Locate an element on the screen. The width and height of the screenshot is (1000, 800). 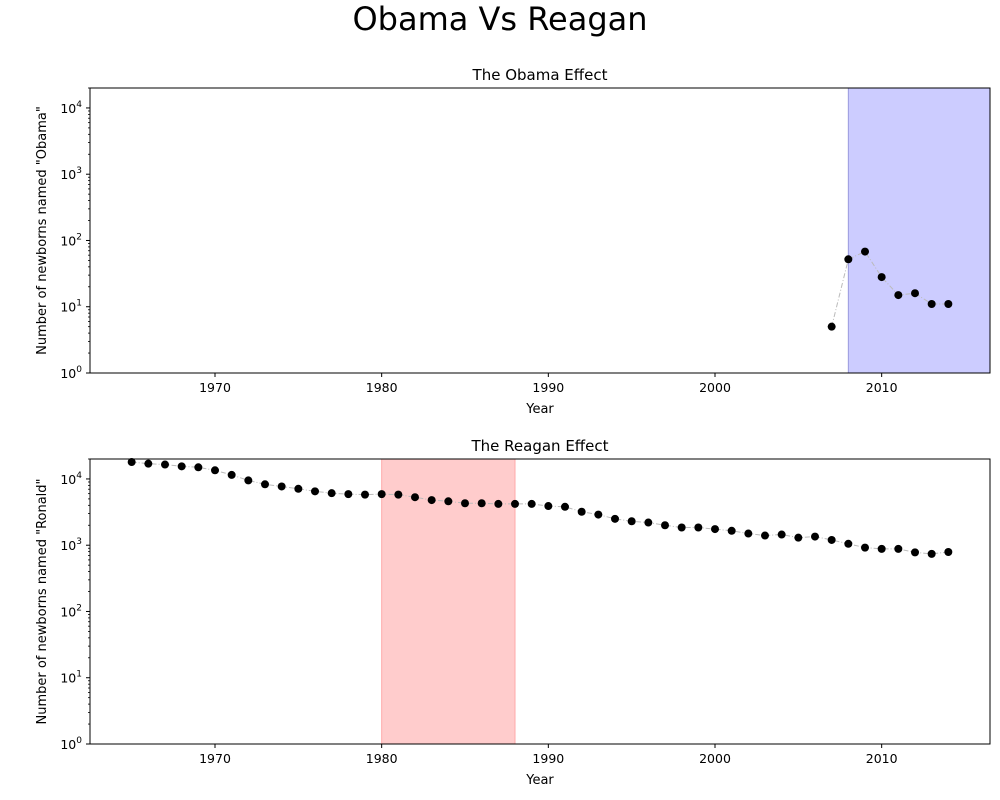
reagan-chart-title: The Reagan Effect is located at coordinates (540, 446).